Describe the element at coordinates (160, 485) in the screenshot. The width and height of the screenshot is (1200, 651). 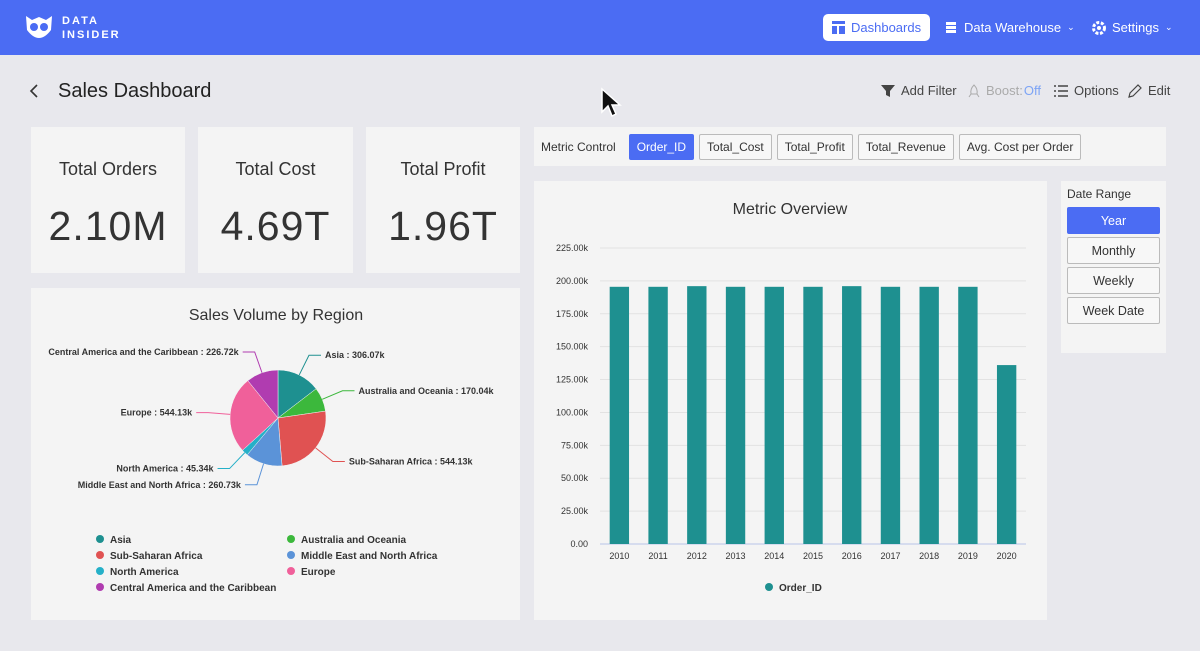
I see `data-label: Middle East and North Africa : 260.73k` at that location.